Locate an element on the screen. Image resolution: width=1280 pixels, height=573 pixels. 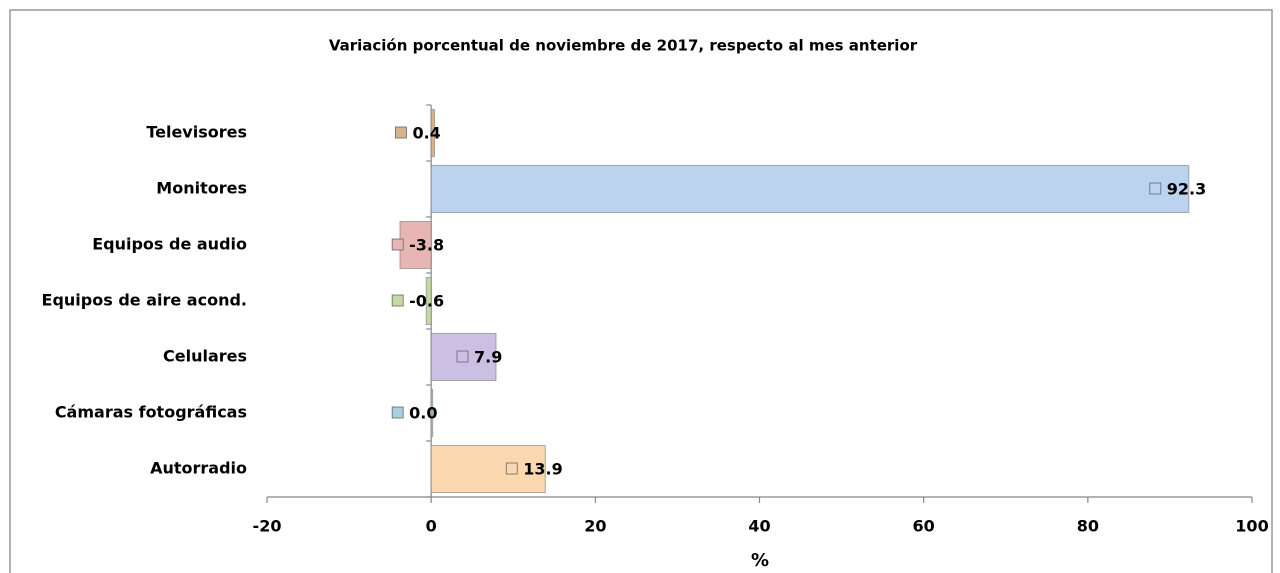
data-label: -3.8 is located at coordinates (426, 245).